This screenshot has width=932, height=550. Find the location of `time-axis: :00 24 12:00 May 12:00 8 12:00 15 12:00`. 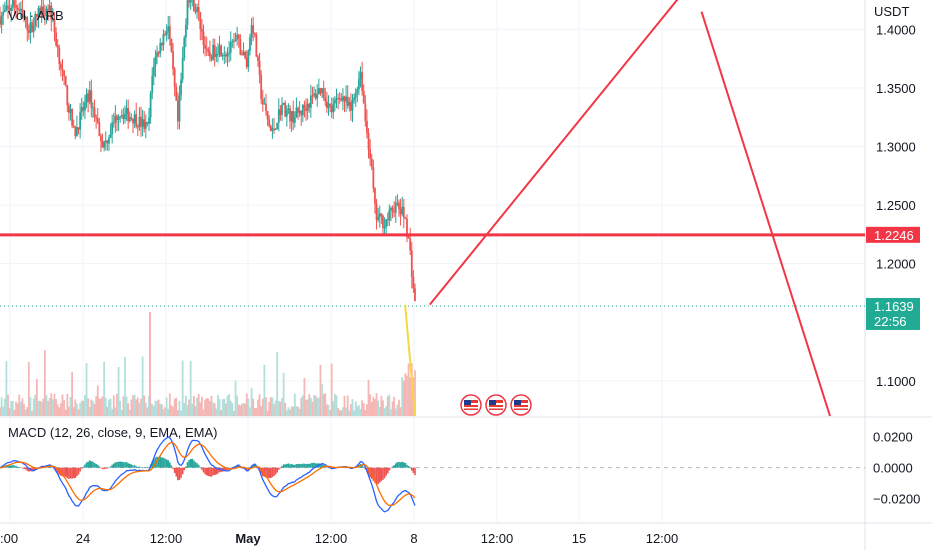

time-axis: :00 24 12:00 May 12:00 8 12:00 15 12:00 is located at coordinates (339, 538).